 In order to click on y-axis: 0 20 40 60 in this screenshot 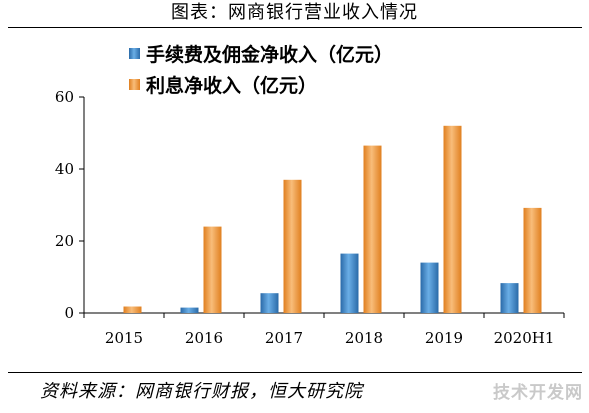, I will do `click(70, 205)`.